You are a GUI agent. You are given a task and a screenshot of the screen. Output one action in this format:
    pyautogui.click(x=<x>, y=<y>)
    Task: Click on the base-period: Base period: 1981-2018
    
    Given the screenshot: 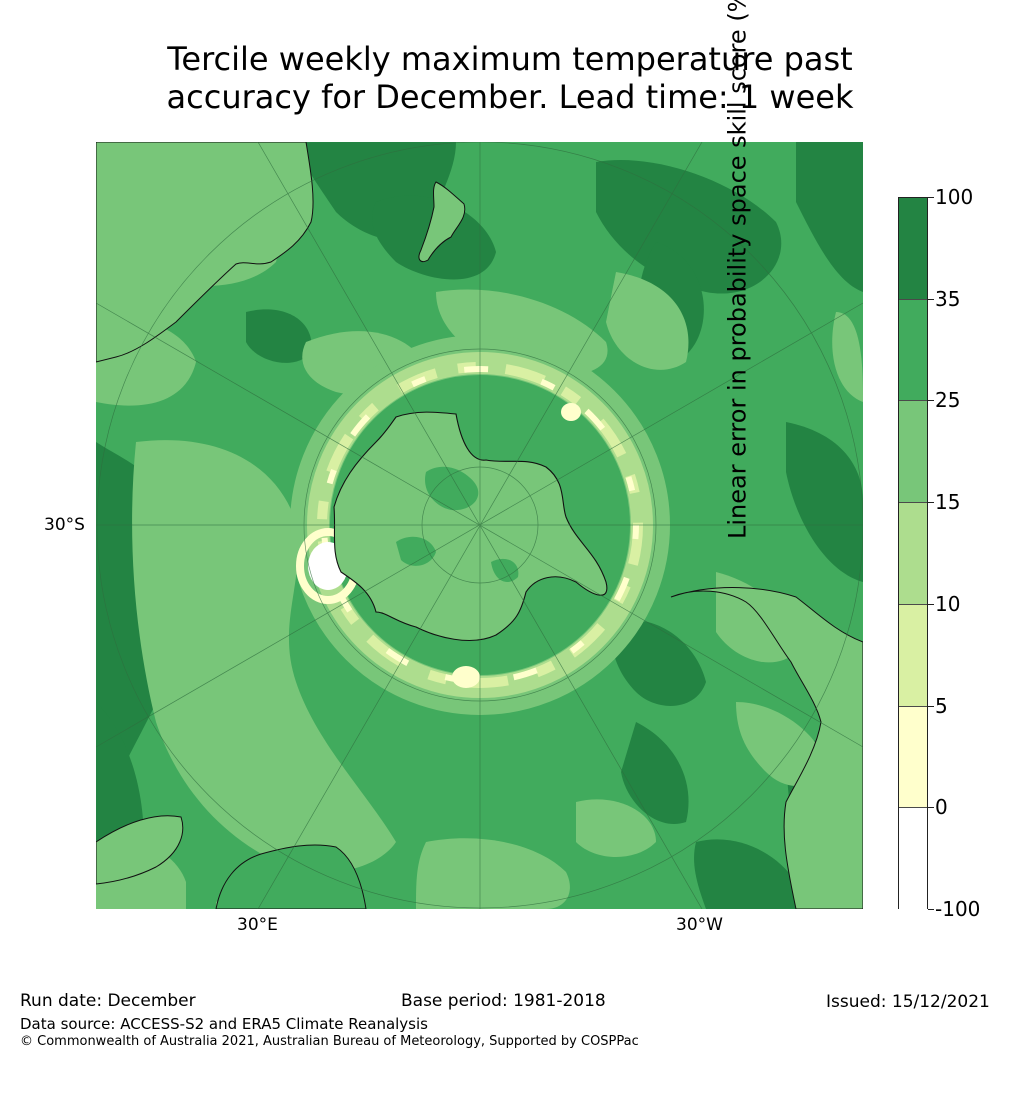 What is the action you would take?
    pyautogui.click(x=503, y=1001)
    